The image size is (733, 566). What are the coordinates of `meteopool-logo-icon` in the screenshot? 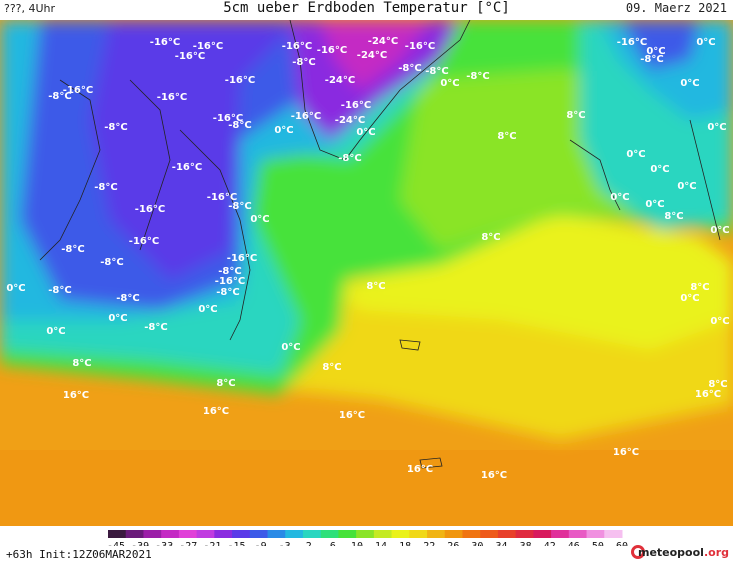 It's located at (638, 552).